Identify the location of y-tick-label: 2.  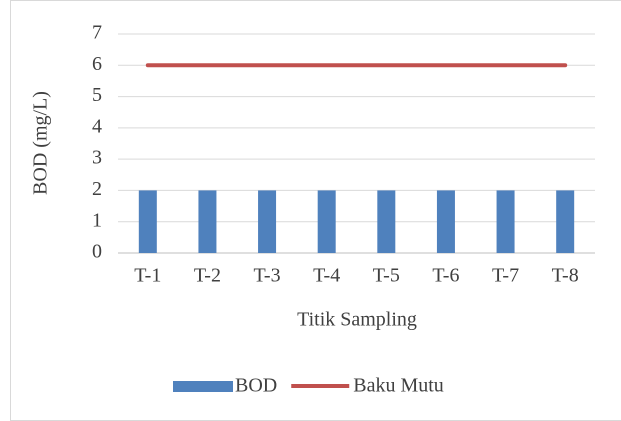
(97, 189).